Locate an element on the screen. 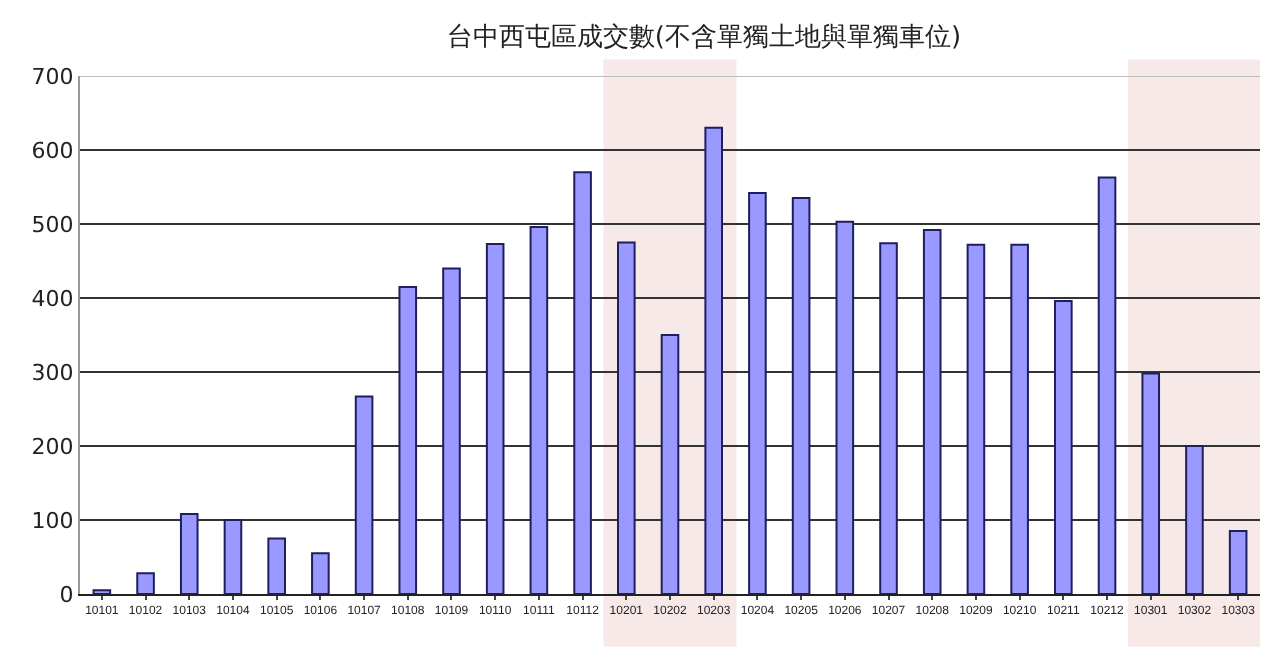 The height and width of the screenshot is (658, 1280). y-tick-label: 300 is located at coordinates (52, 372).